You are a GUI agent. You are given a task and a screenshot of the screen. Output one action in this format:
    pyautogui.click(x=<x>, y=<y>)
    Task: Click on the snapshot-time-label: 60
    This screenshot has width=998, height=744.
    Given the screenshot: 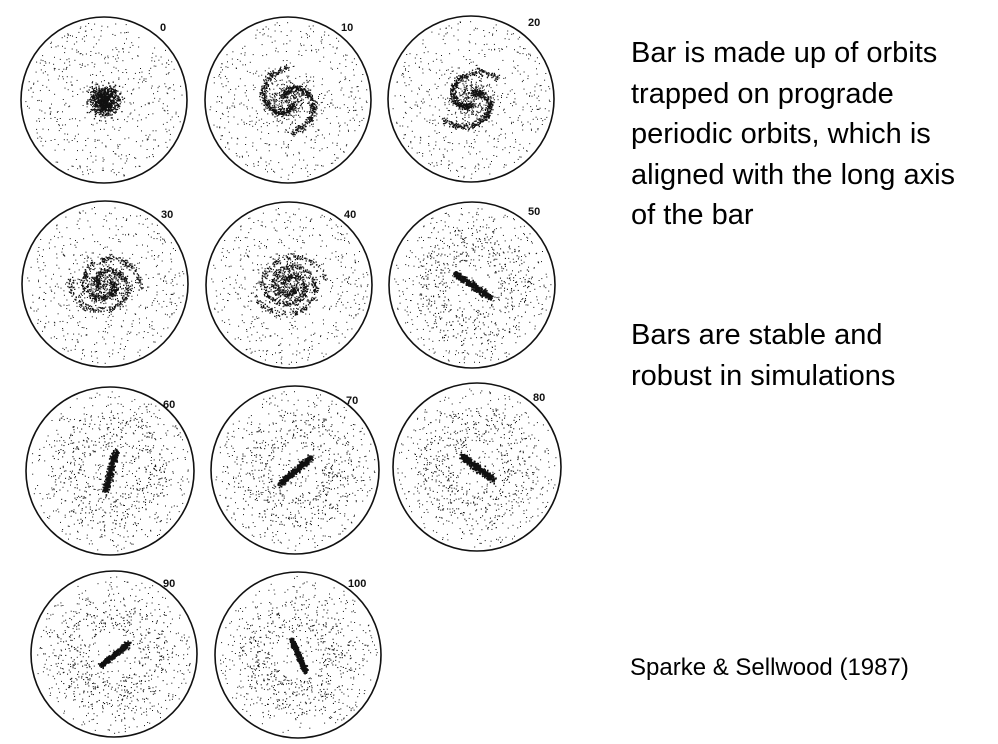 What is the action you would take?
    pyautogui.click(x=169, y=405)
    